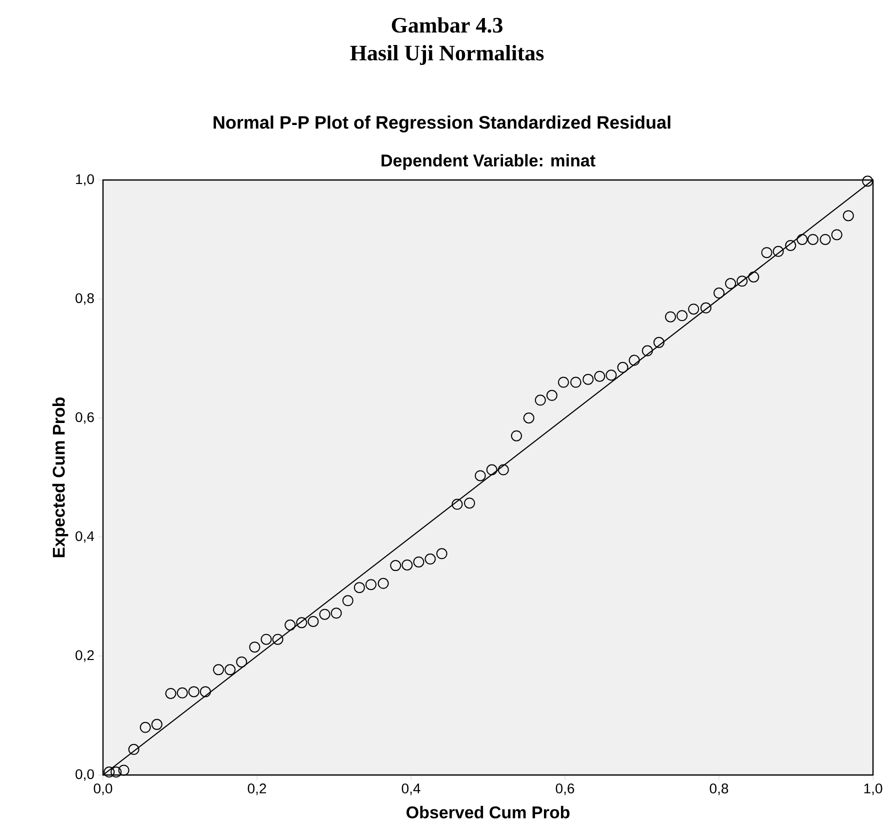  Describe the element at coordinates (488, 812) in the screenshot. I see `x-axis-title: Observed Cum Prob` at that location.